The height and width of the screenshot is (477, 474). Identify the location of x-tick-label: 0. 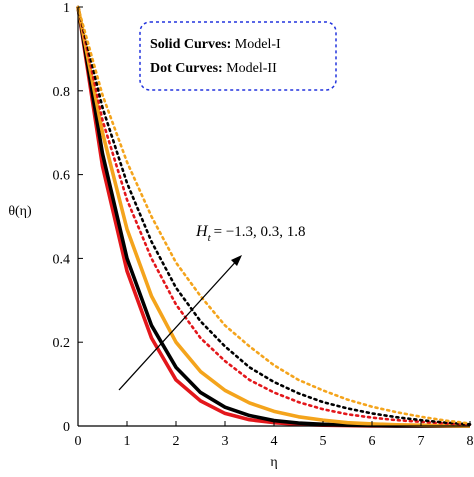
(78, 441).